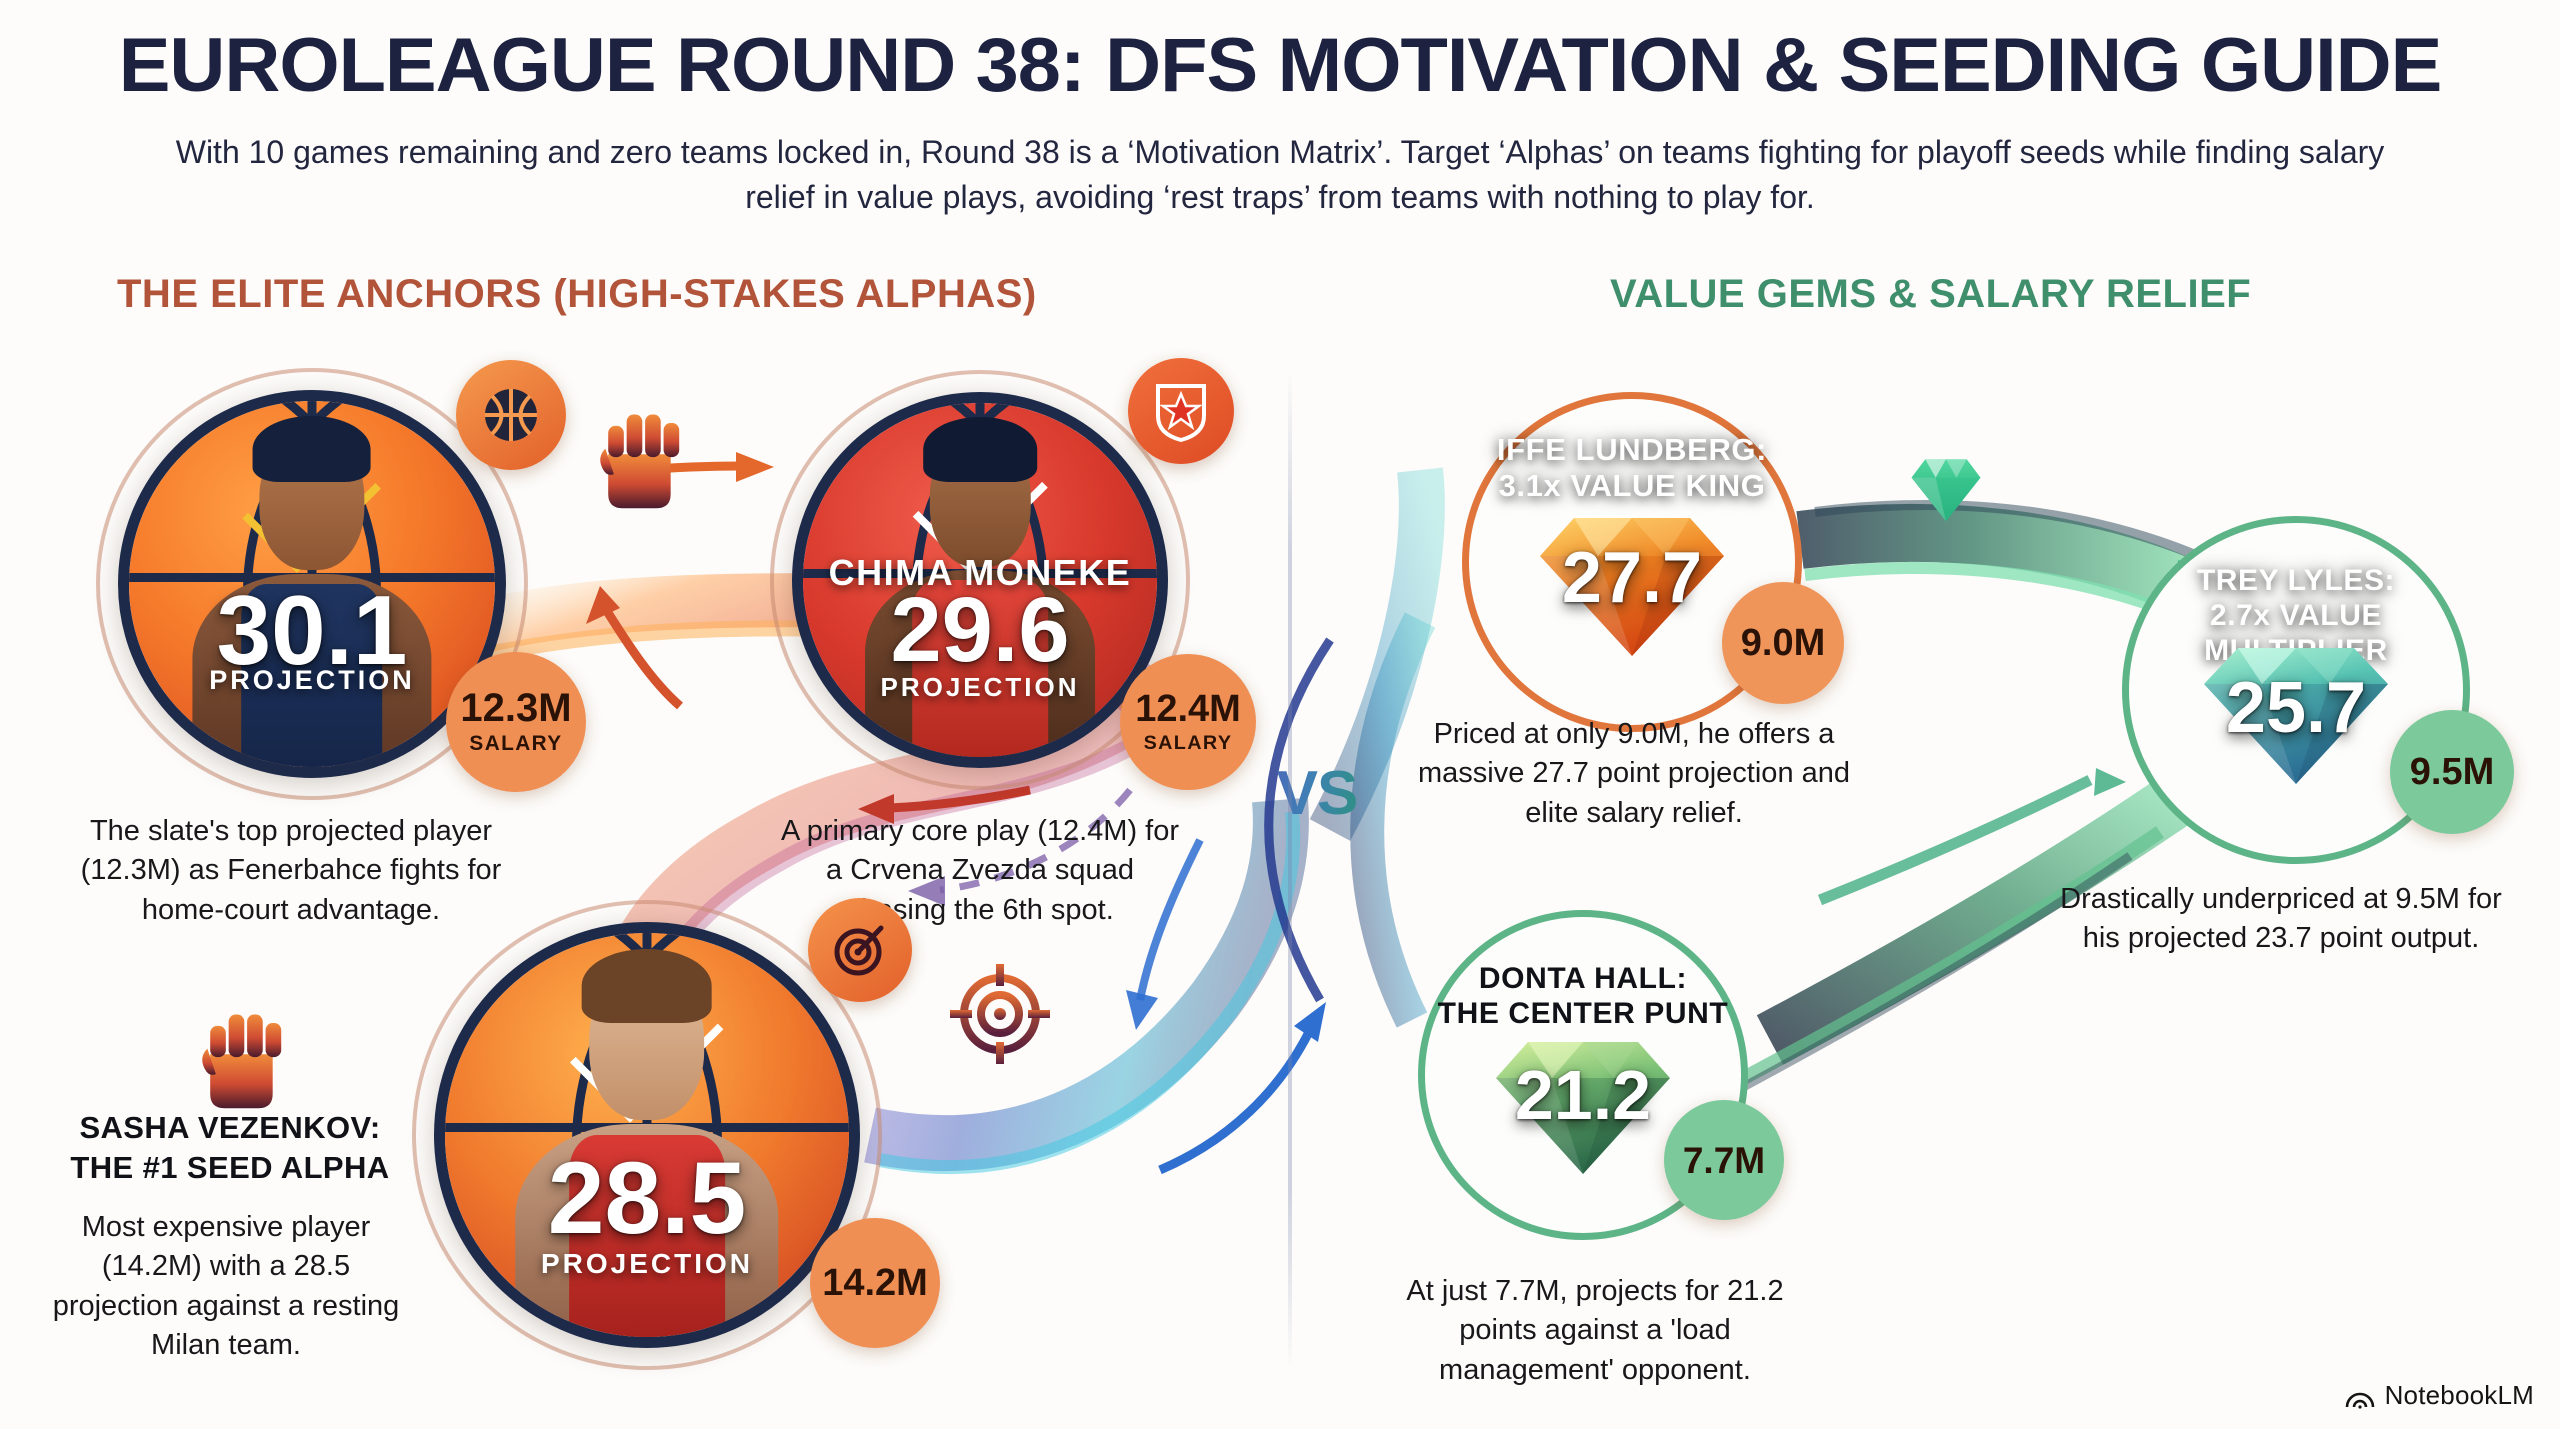 This screenshot has height=1429, width=2560. Describe the element at coordinates (312, 679) in the screenshot. I see `anchor-1-projection-label: PROJECTION` at that location.